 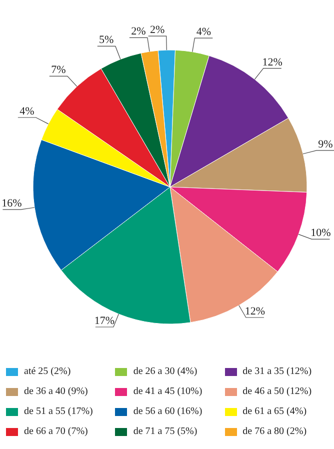 I want to click on legend-label: de 36 a 40 (9%), so click(x=56, y=391).